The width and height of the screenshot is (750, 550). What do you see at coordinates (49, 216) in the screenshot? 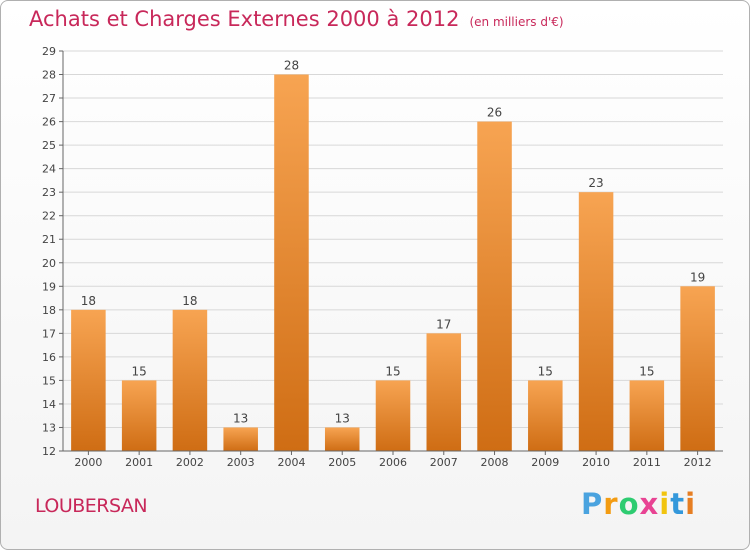
I see `y-tick-label: 22` at bounding box center [49, 216].